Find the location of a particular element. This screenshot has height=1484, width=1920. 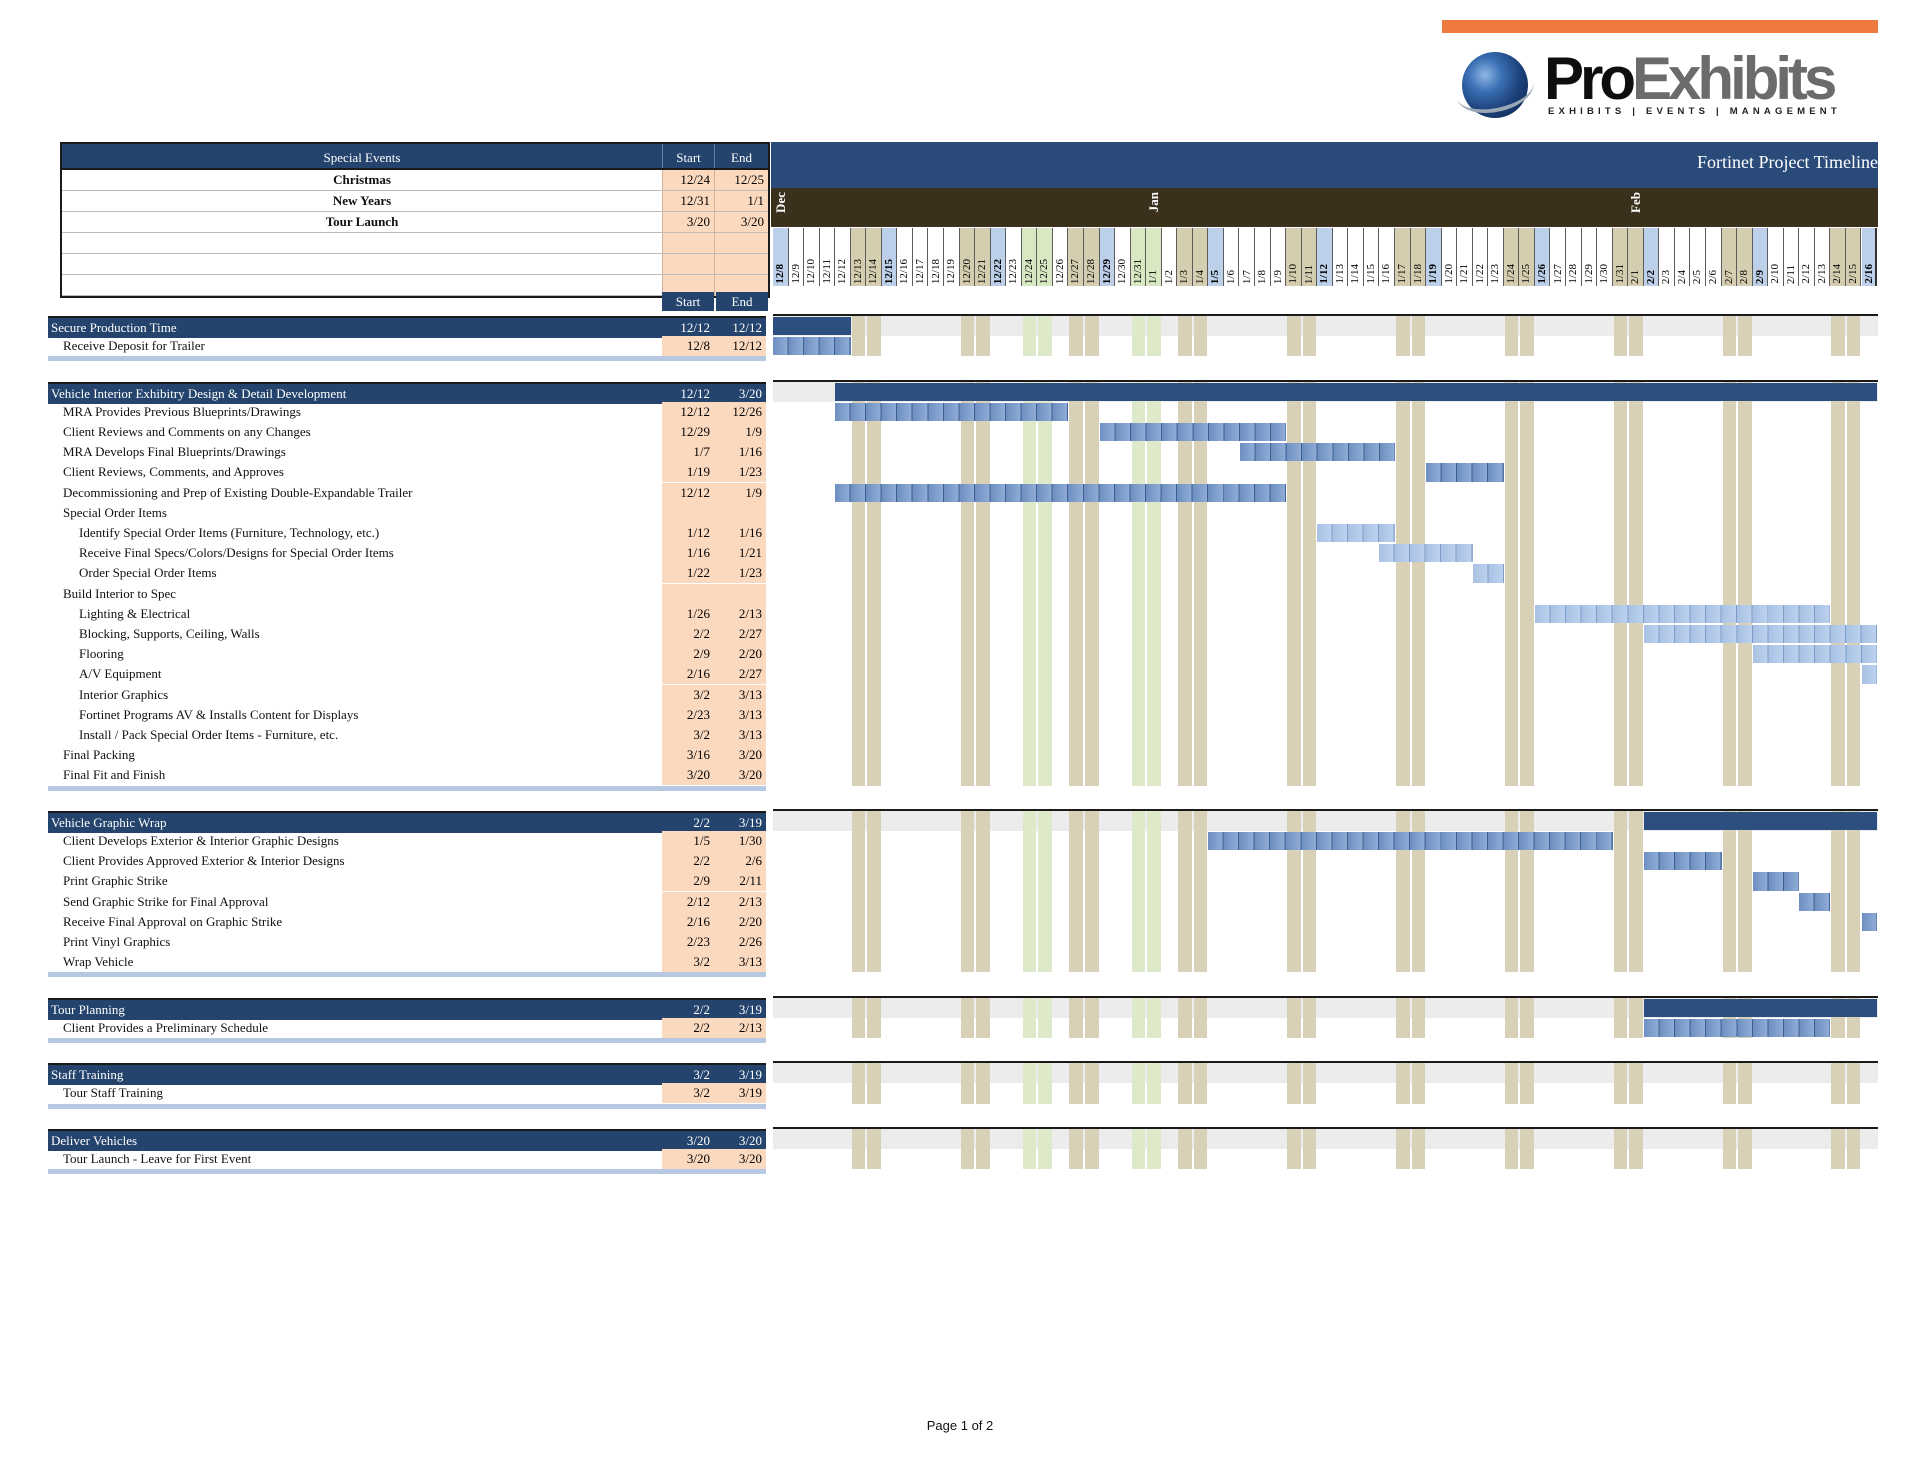

day-label: 2/4 is located at coordinates (1681, 276).